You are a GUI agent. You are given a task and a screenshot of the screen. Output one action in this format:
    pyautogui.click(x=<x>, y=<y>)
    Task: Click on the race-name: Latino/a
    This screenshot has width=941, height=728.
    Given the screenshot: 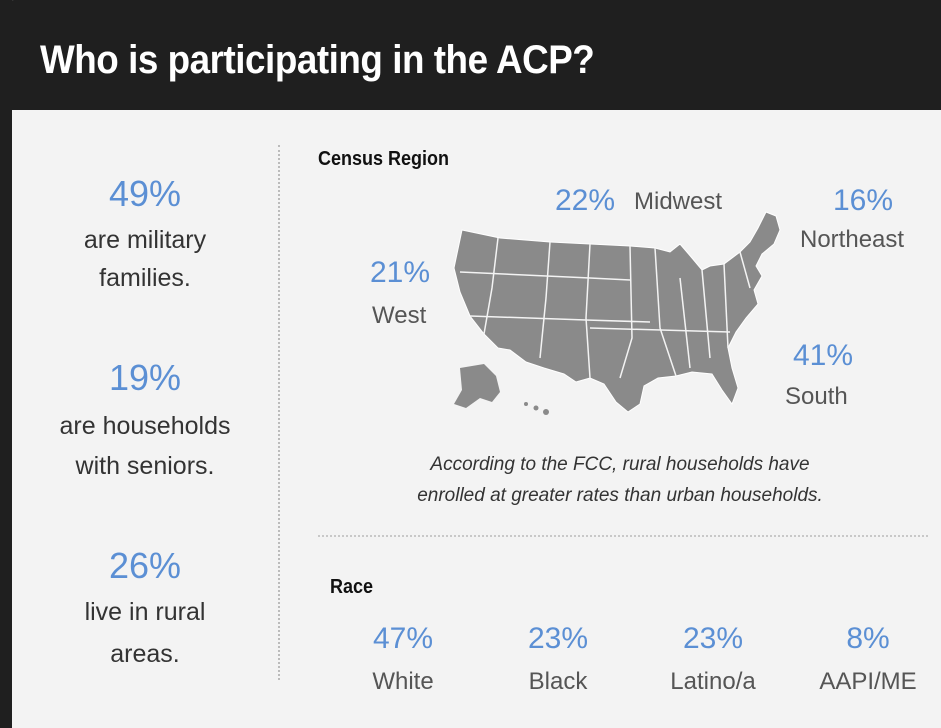 What is the action you would take?
    pyautogui.click(x=713, y=681)
    